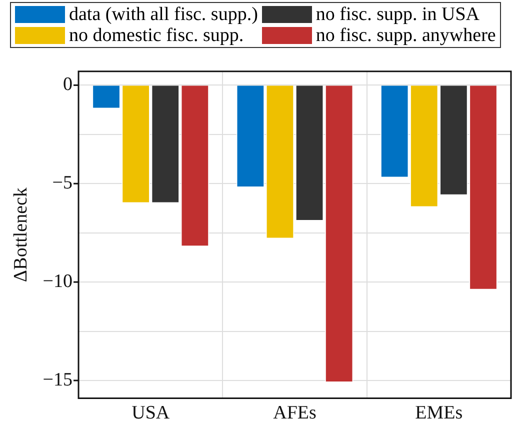  I want to click on legend-label: no fisc. supp. anywhere, so click(406, 35).